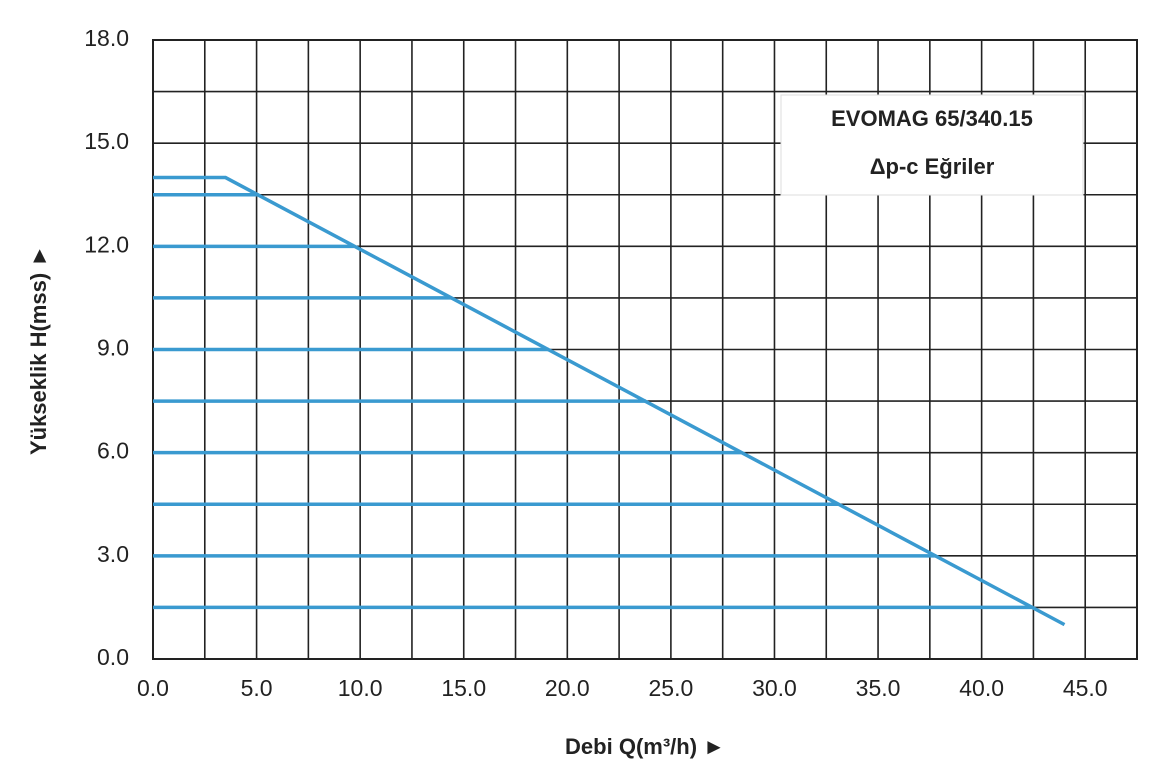 The width and height of the screenshot is (1168, 779). I want to click on y-tick-label: 18.0, so click(106, 38).